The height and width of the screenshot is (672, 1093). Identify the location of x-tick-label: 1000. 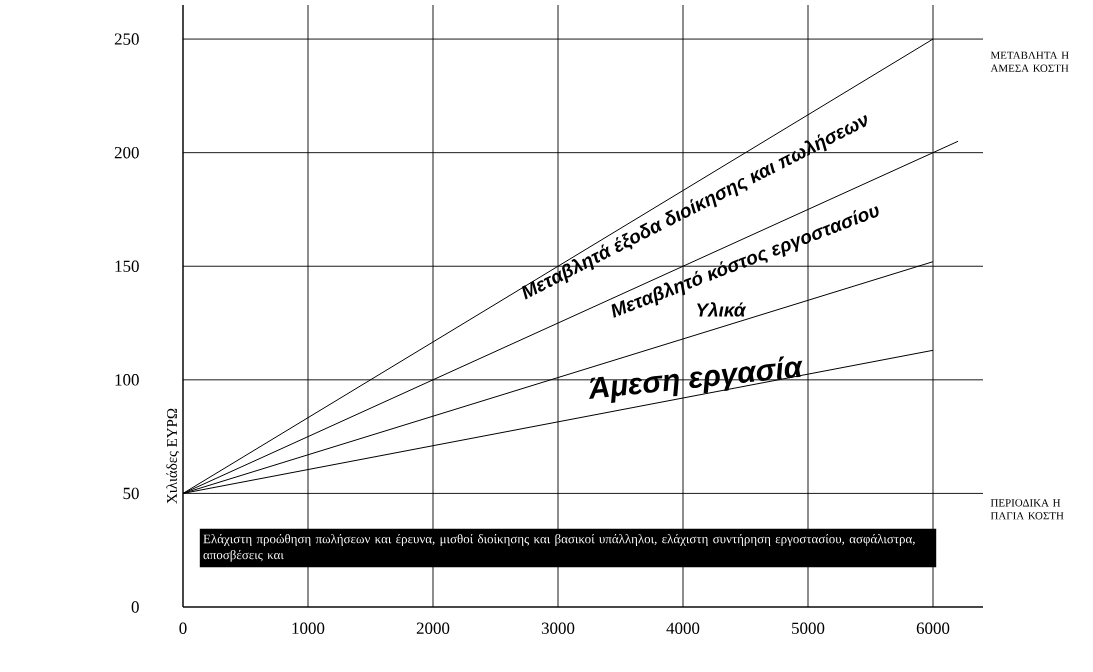
(308, 628).